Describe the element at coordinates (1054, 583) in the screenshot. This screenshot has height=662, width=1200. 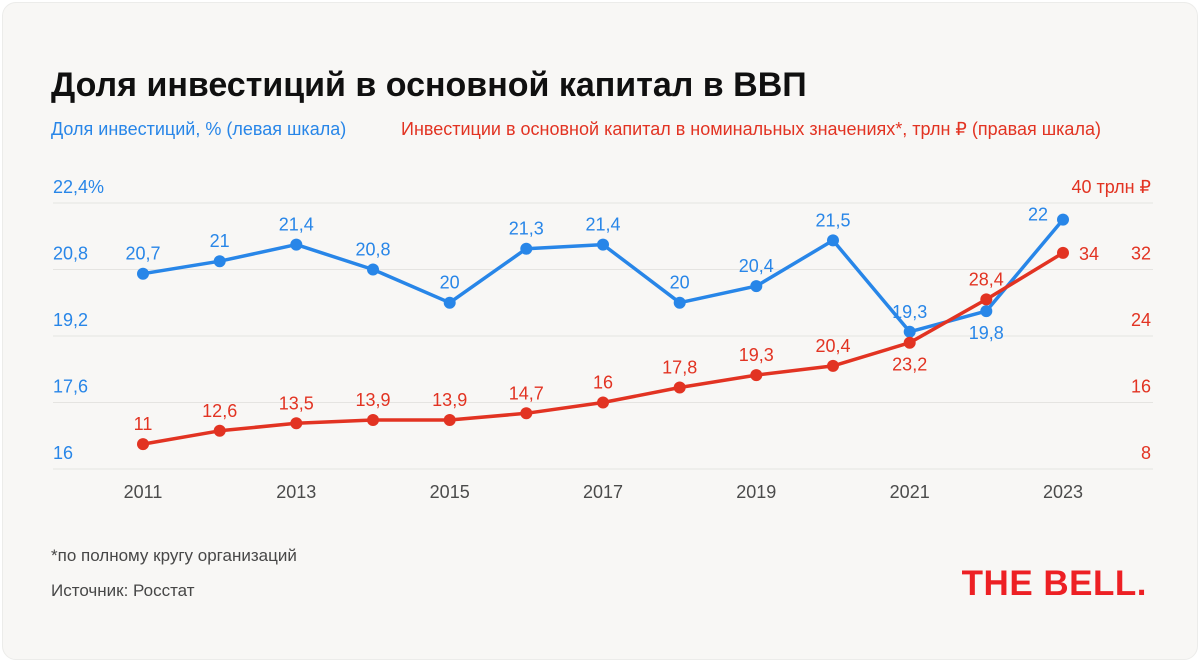
I see `the-bell-logo: THE BELL.` at that location.